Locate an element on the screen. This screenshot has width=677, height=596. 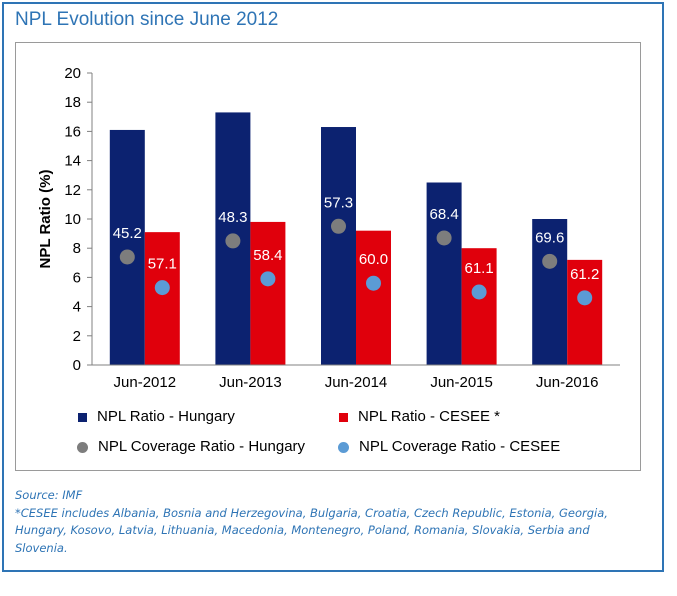
legend-label: NPL Ratio - CESEE * is located at coordinates (429, 416).